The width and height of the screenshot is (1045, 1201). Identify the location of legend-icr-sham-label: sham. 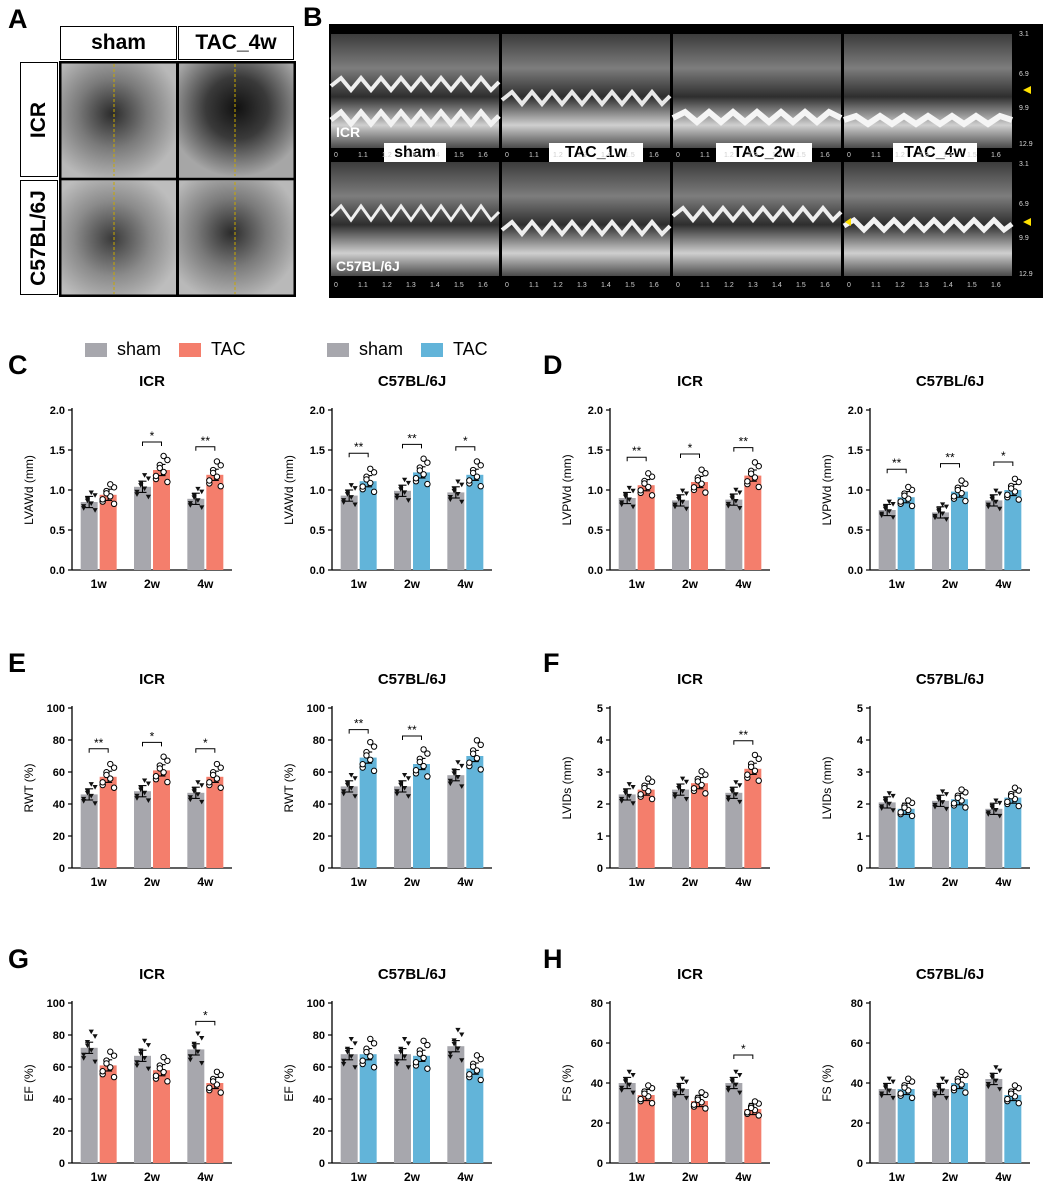
(139, 349).